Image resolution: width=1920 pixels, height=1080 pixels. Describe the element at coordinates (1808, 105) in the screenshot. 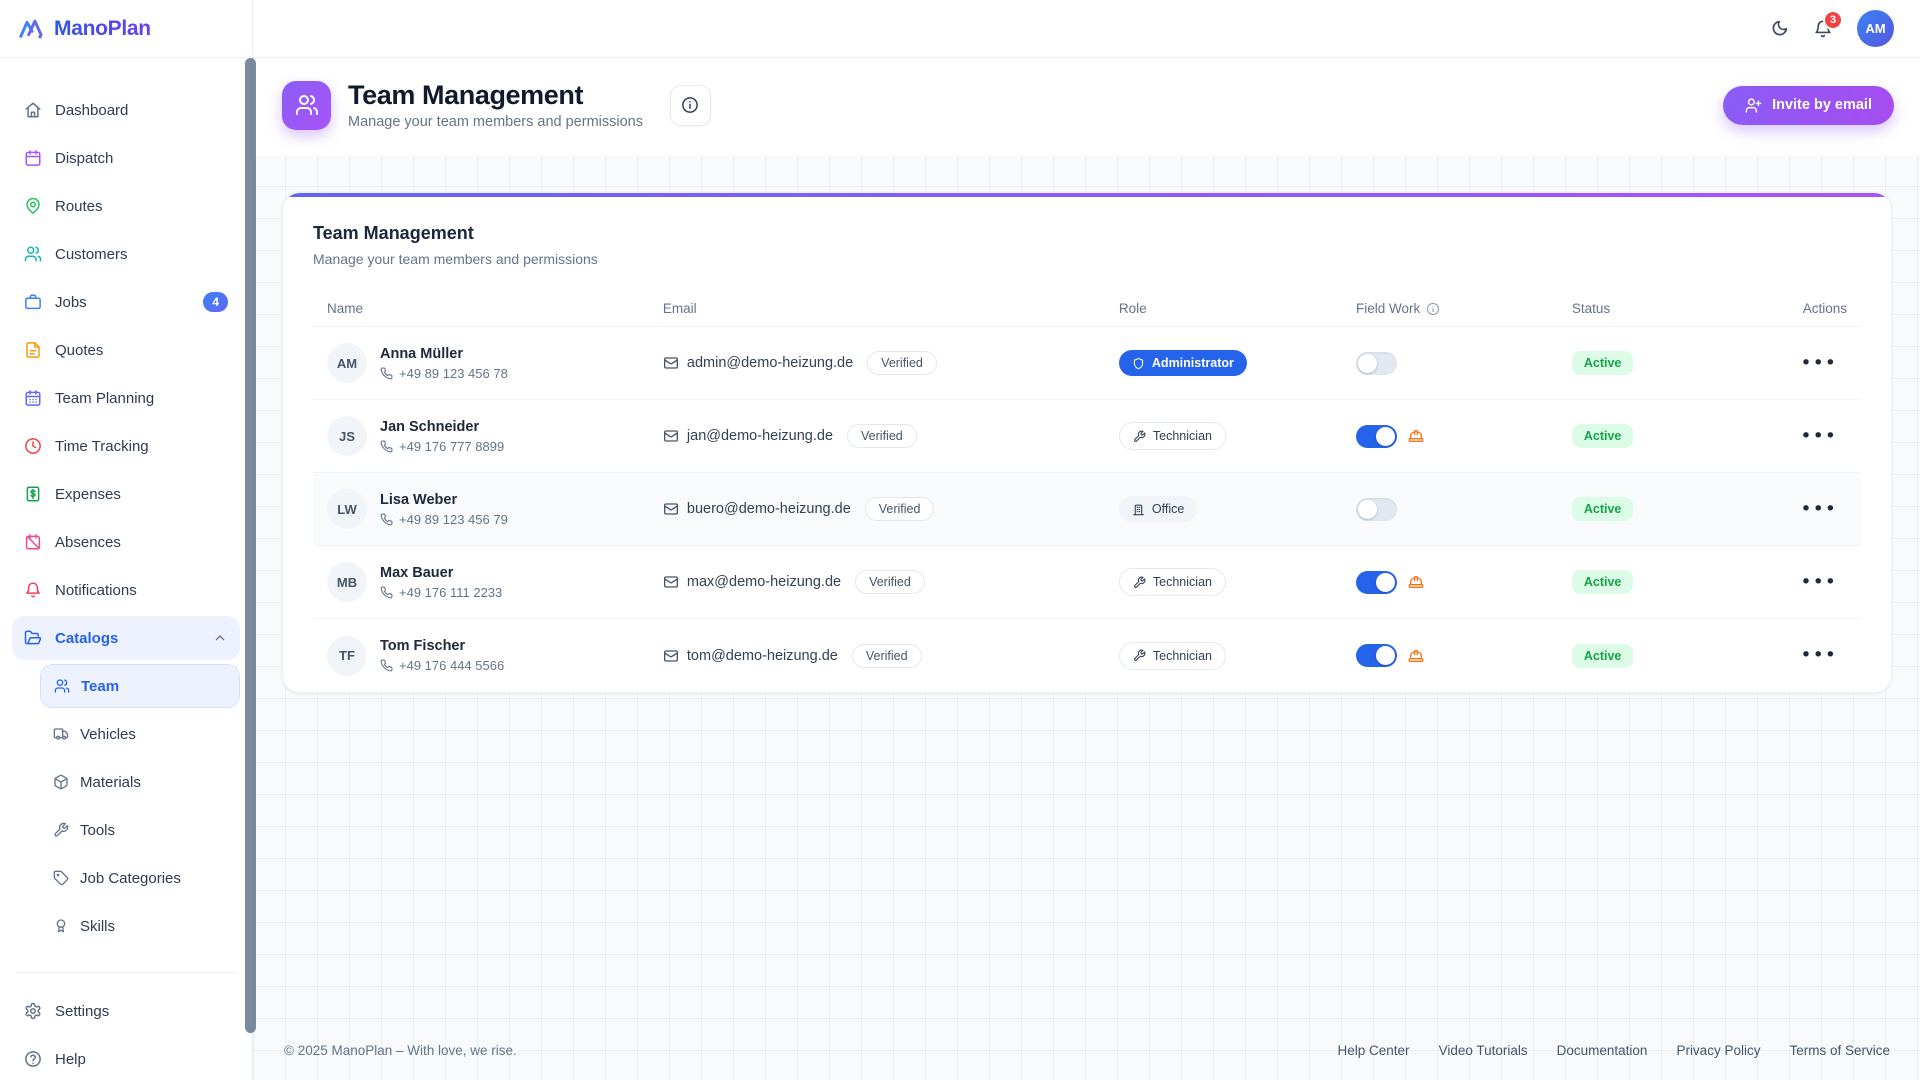

I see `invite-by-email-button: Invite by email` at that location.